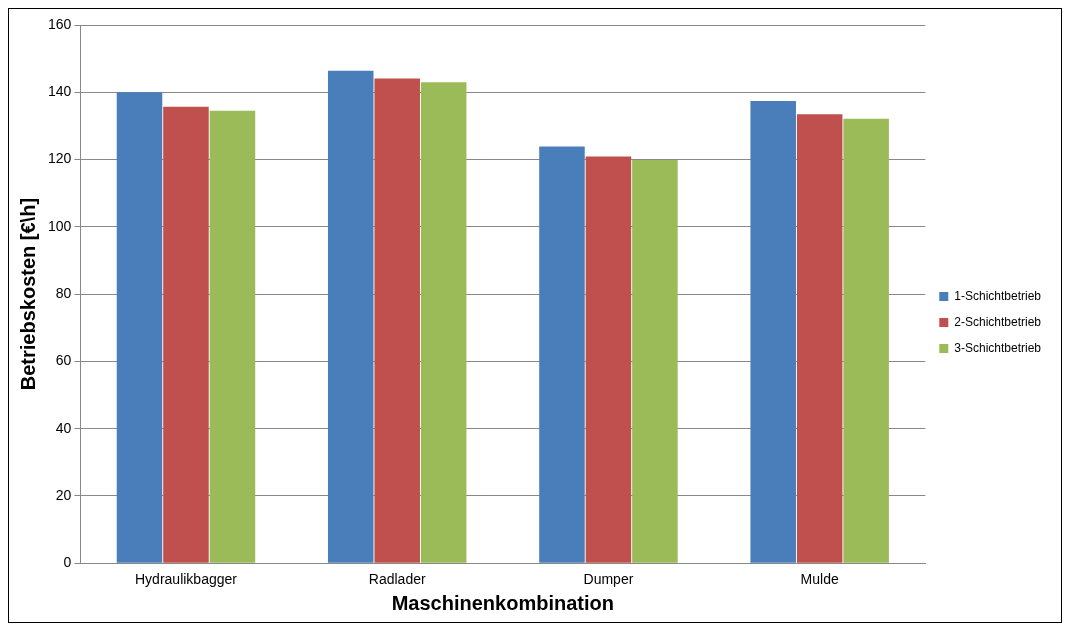 The height and width of the screenshot is (633, 1072). What do you see at coordinates (63, 292) in the screenshot?
I see `y-tick-label: 80` at bounding box center [63, 292].